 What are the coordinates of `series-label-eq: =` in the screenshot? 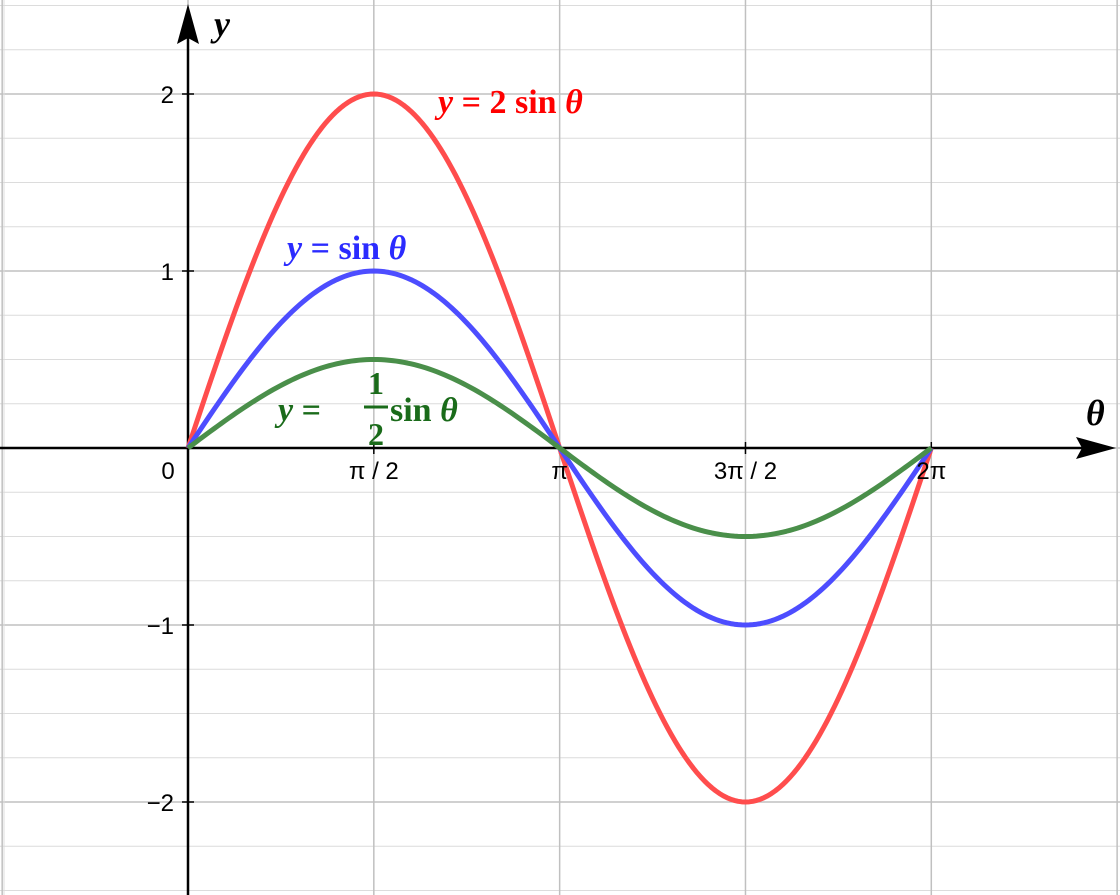 It's located at (307, 410).